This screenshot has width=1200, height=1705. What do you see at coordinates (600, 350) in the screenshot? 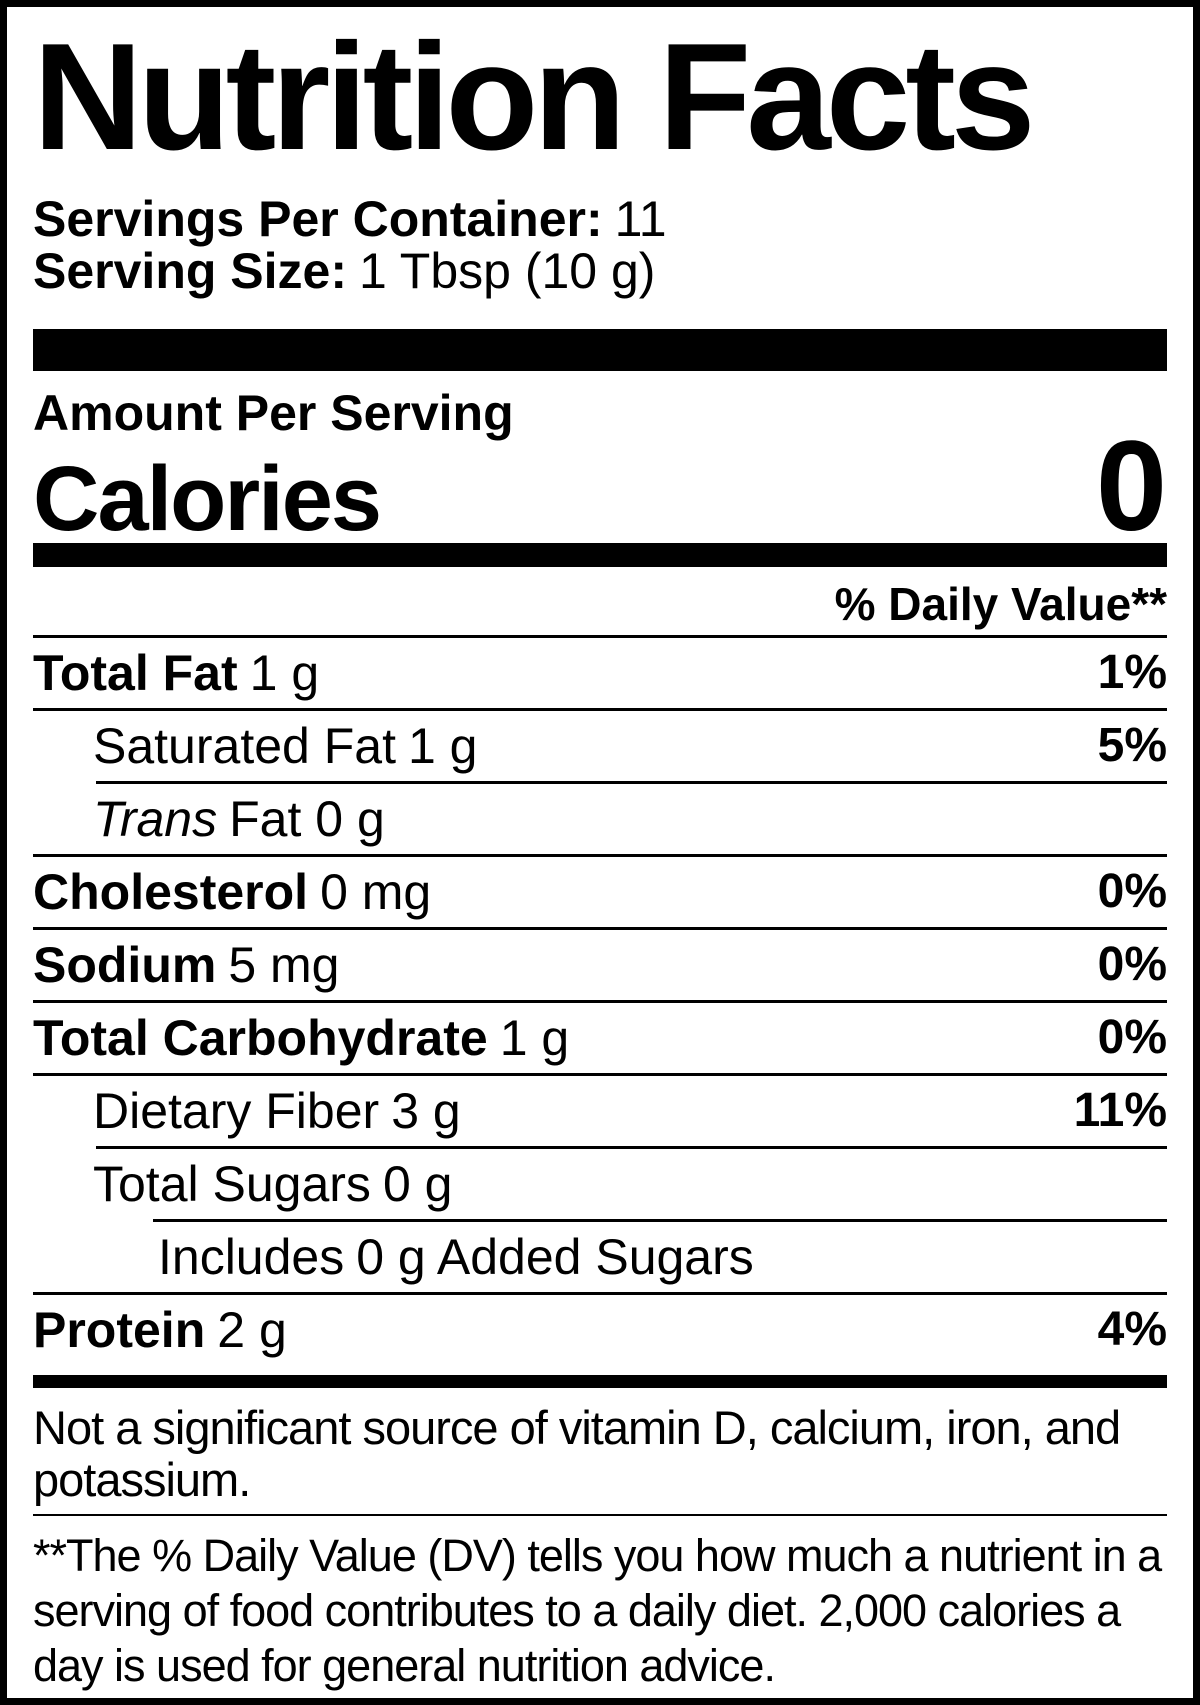
I see `thick-divider-top` at bounding box center [600, 350].